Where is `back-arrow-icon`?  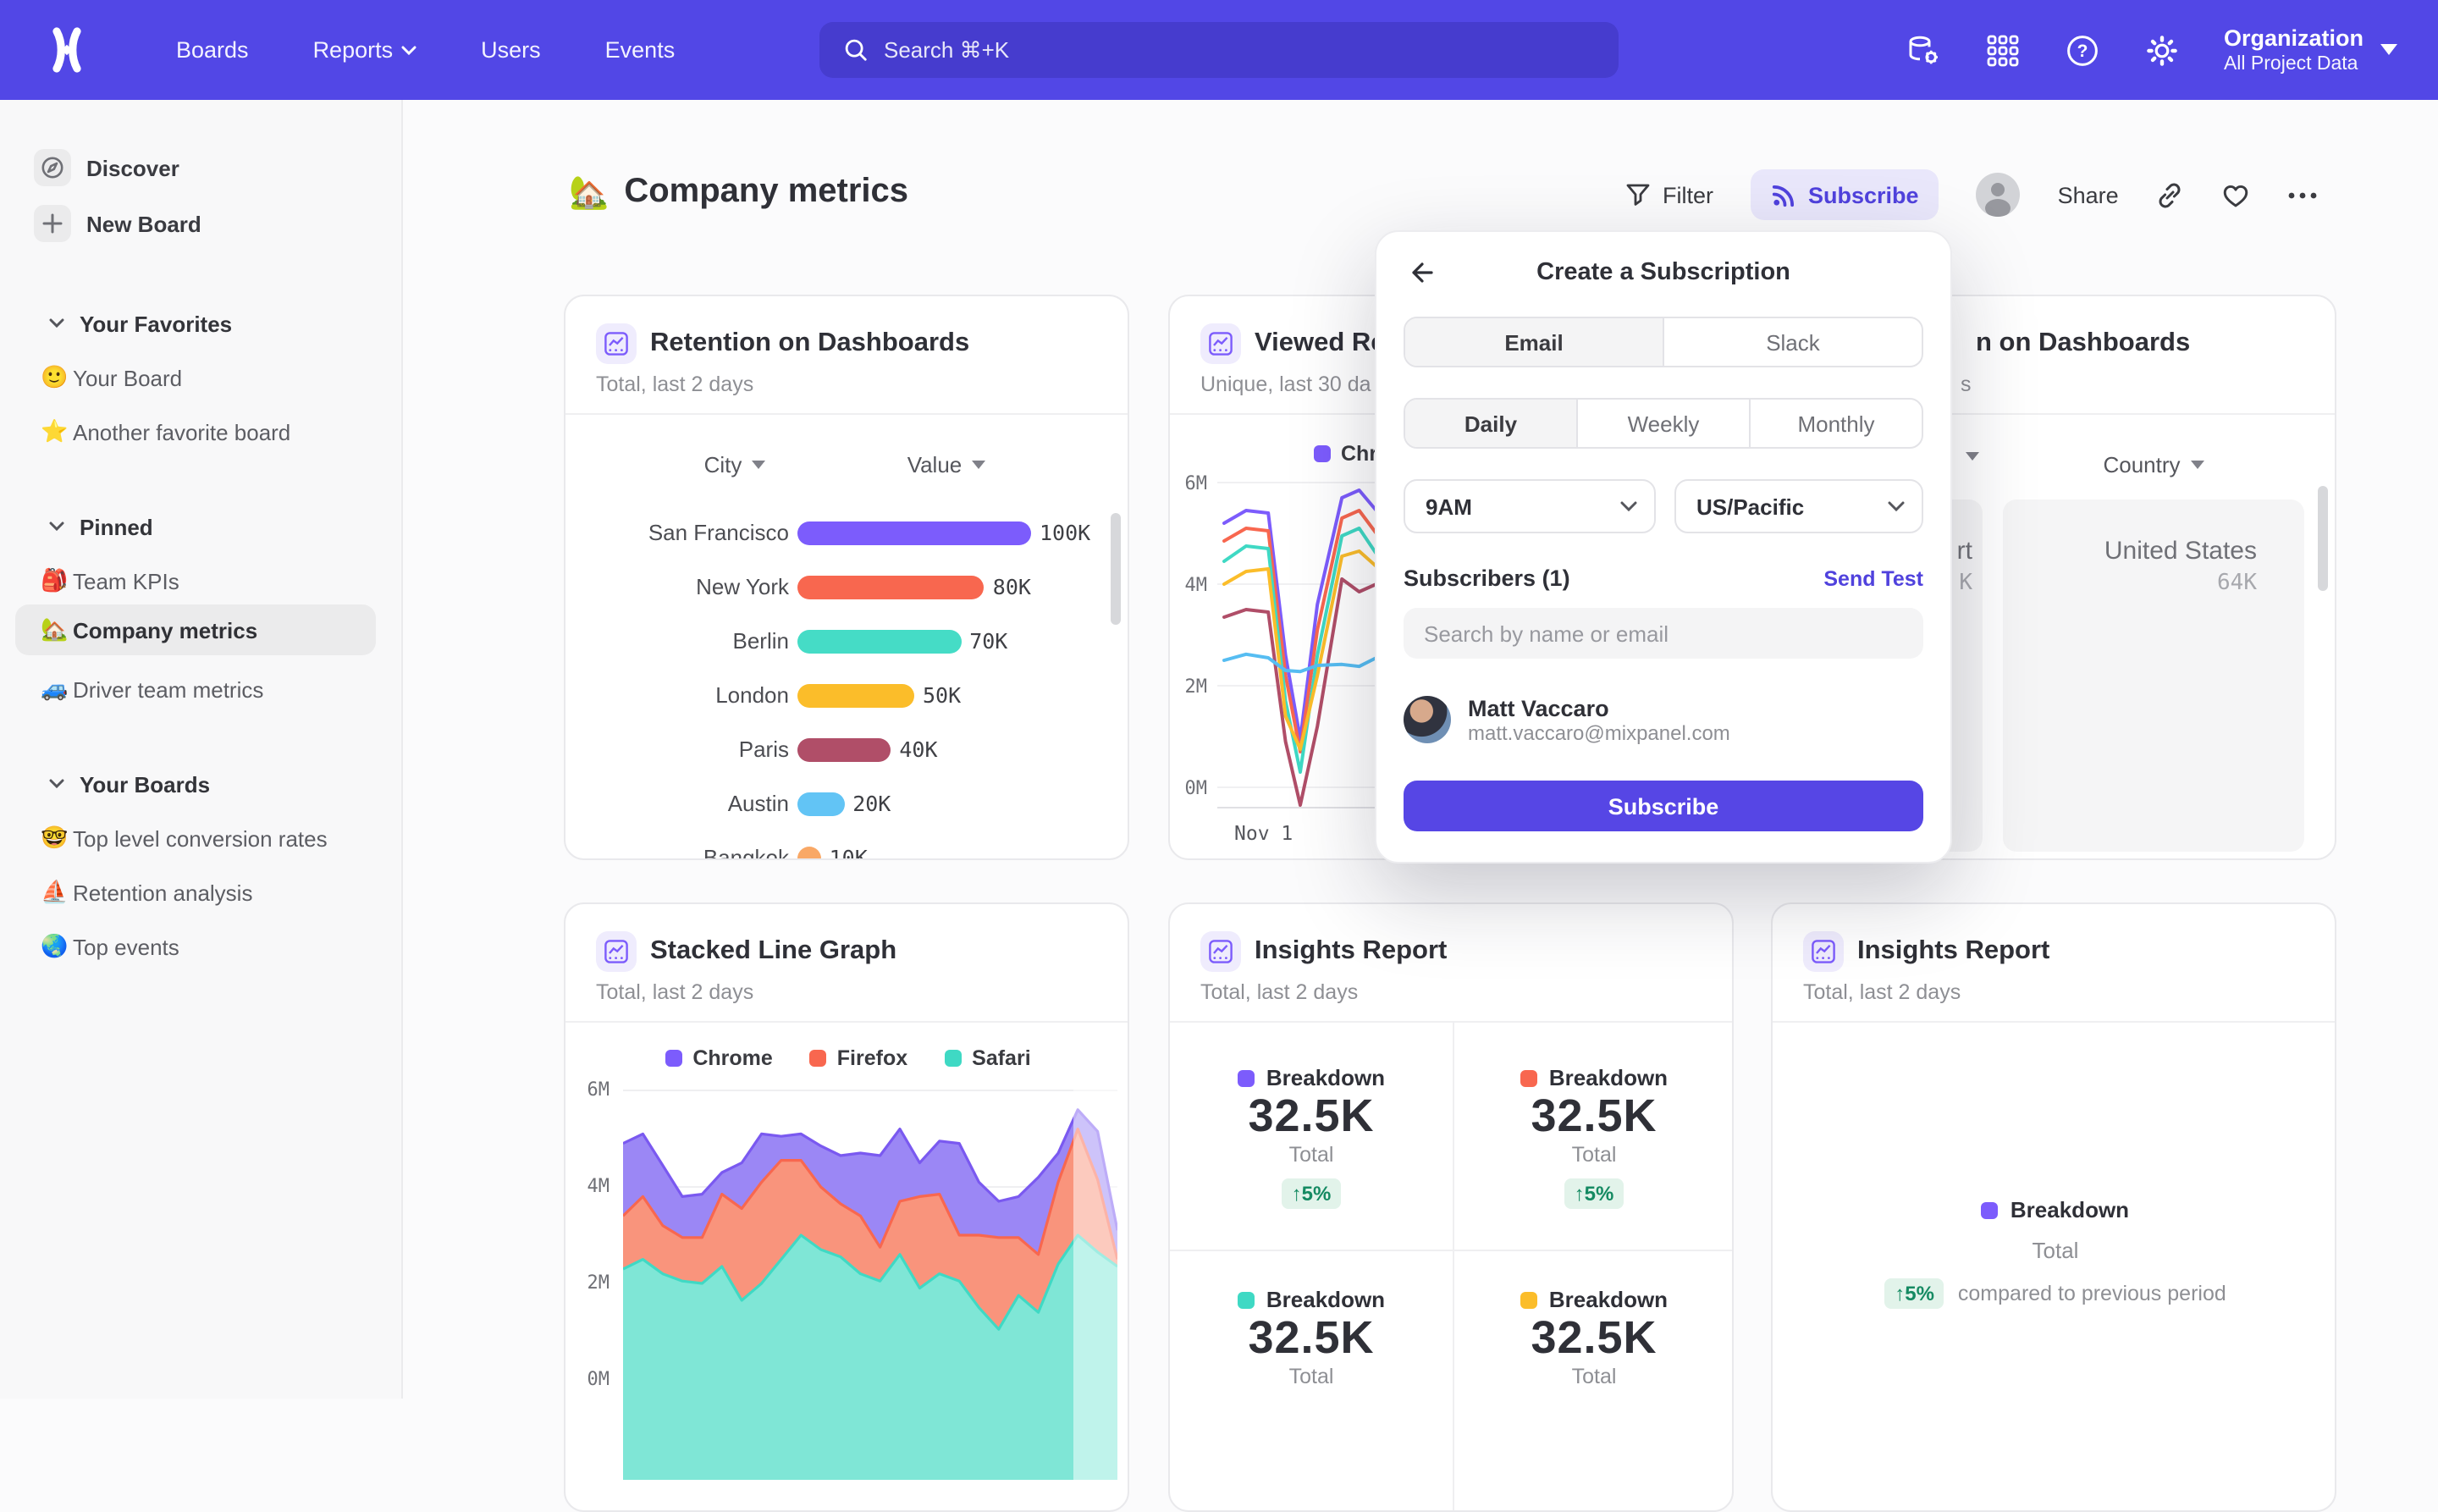
back-arrow-icon is located at coordinates (1420, 272).